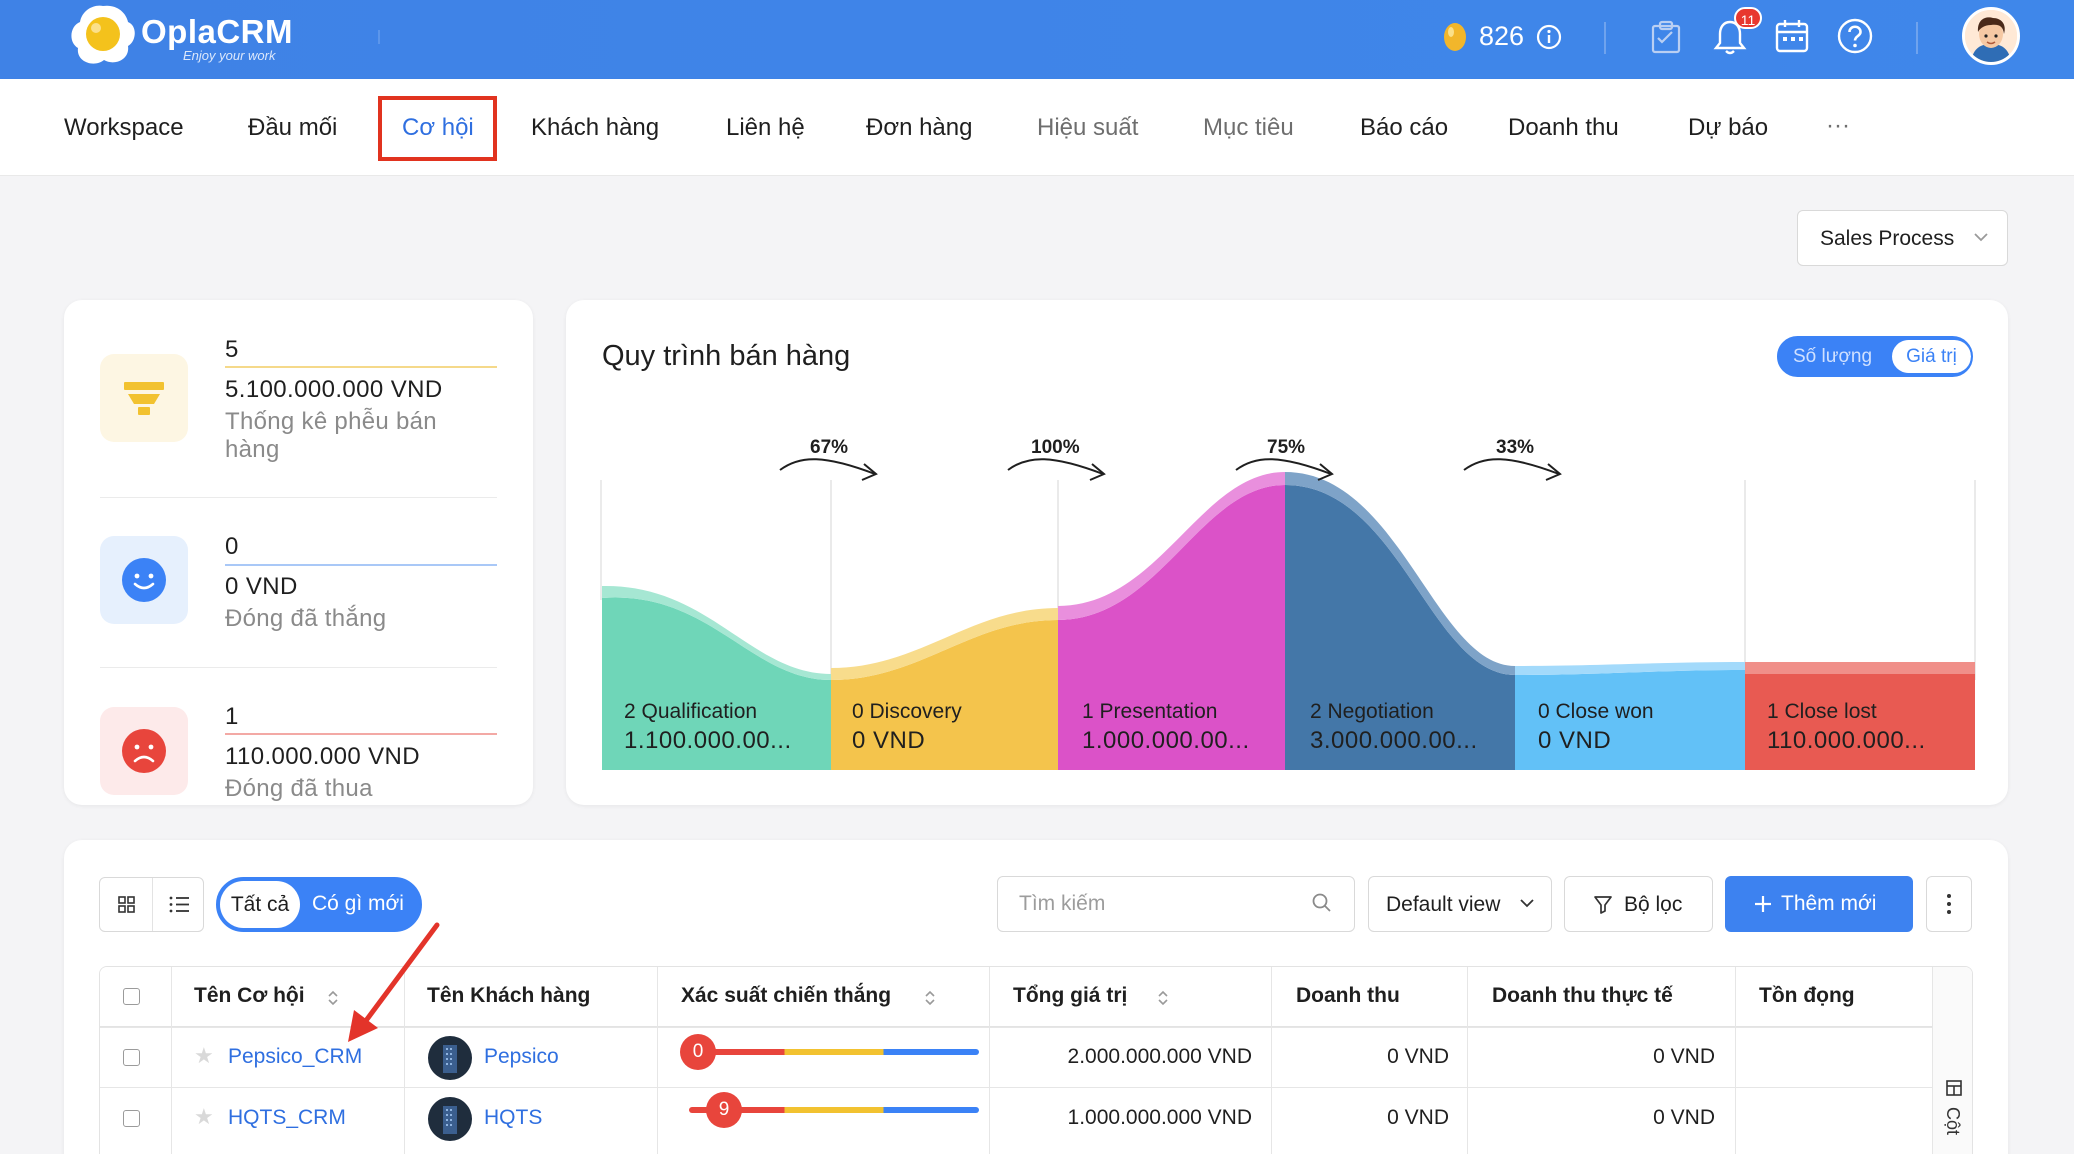  What do you see at coordinates (1667, 37) in the screenshot?
I see `tasks-icon` at bounding box center [1667, 37].